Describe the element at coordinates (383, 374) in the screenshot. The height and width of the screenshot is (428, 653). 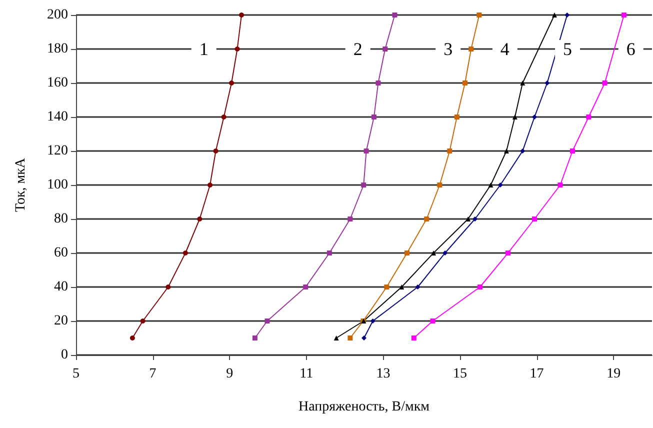
I see `x-tick-label: 13` at that location.